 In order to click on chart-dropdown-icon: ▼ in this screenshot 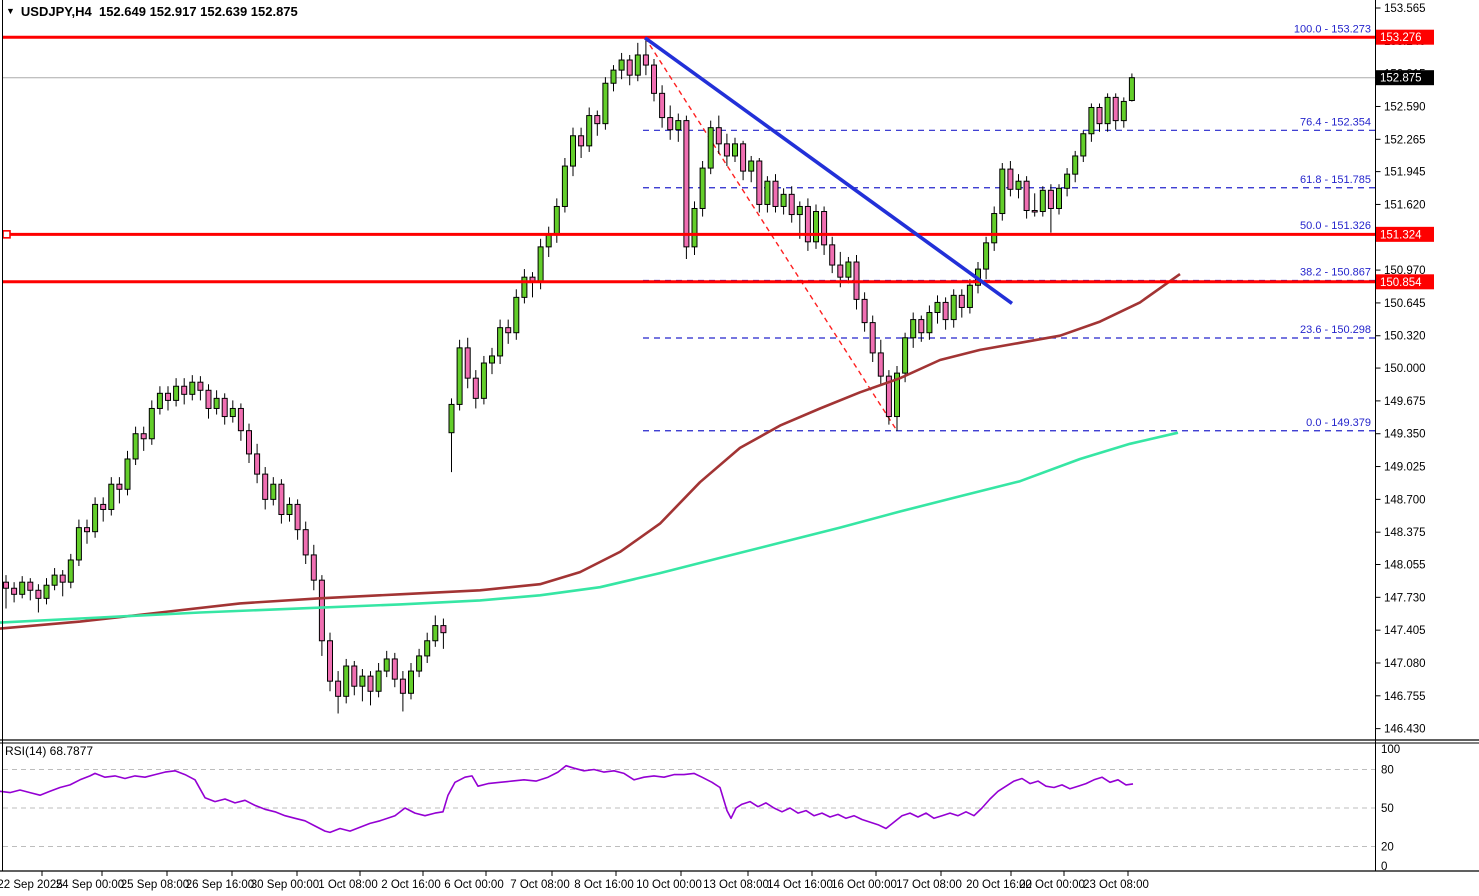, I will do `click(10, 11)`.